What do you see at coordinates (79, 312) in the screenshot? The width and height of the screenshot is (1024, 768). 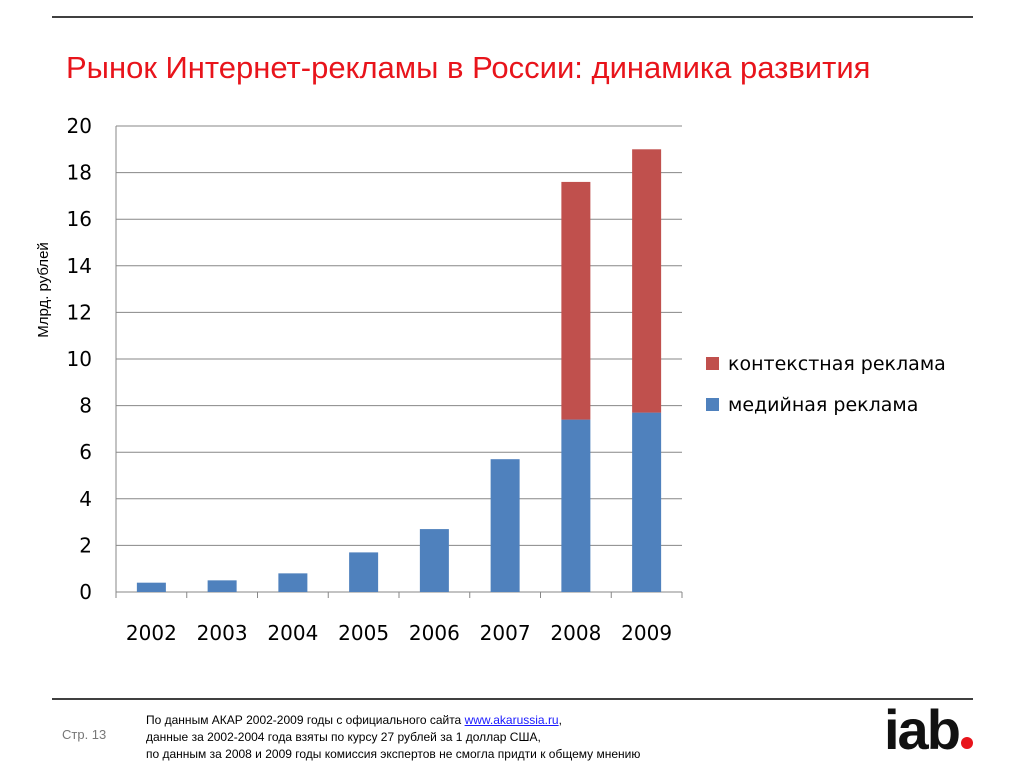 I see `y-tick-label: 12` at bounding box center [79, 312].